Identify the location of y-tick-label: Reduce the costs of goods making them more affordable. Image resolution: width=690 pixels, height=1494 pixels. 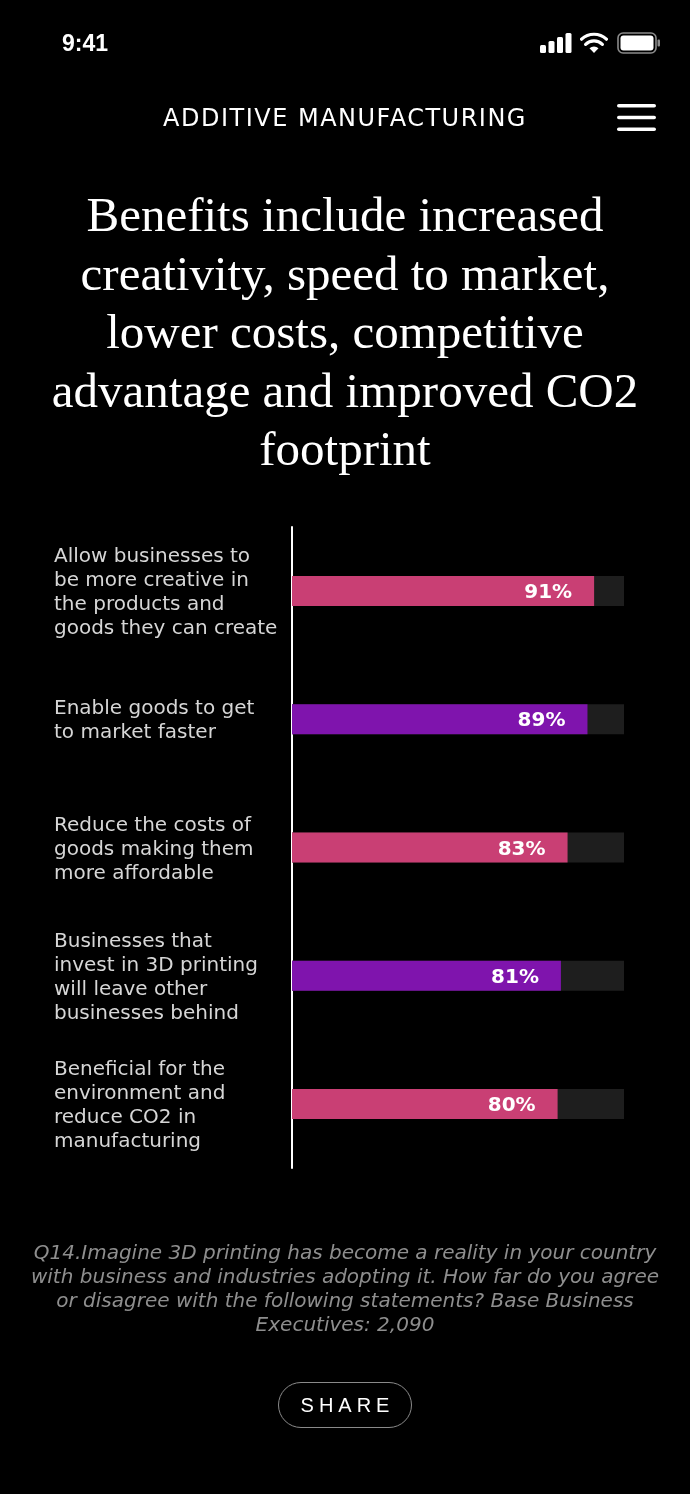
(157, 847).